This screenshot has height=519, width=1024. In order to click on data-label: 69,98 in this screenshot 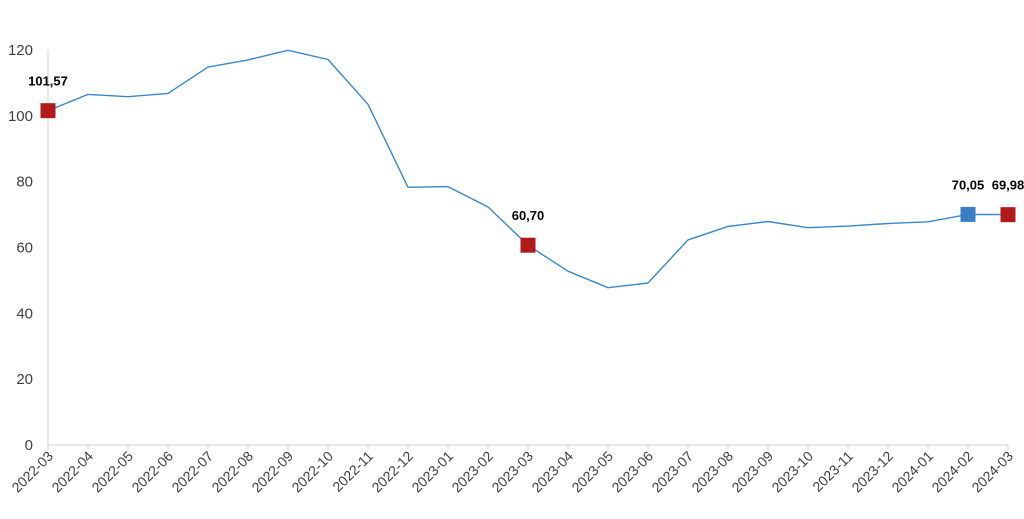, I will do `click(1008, 185)`.